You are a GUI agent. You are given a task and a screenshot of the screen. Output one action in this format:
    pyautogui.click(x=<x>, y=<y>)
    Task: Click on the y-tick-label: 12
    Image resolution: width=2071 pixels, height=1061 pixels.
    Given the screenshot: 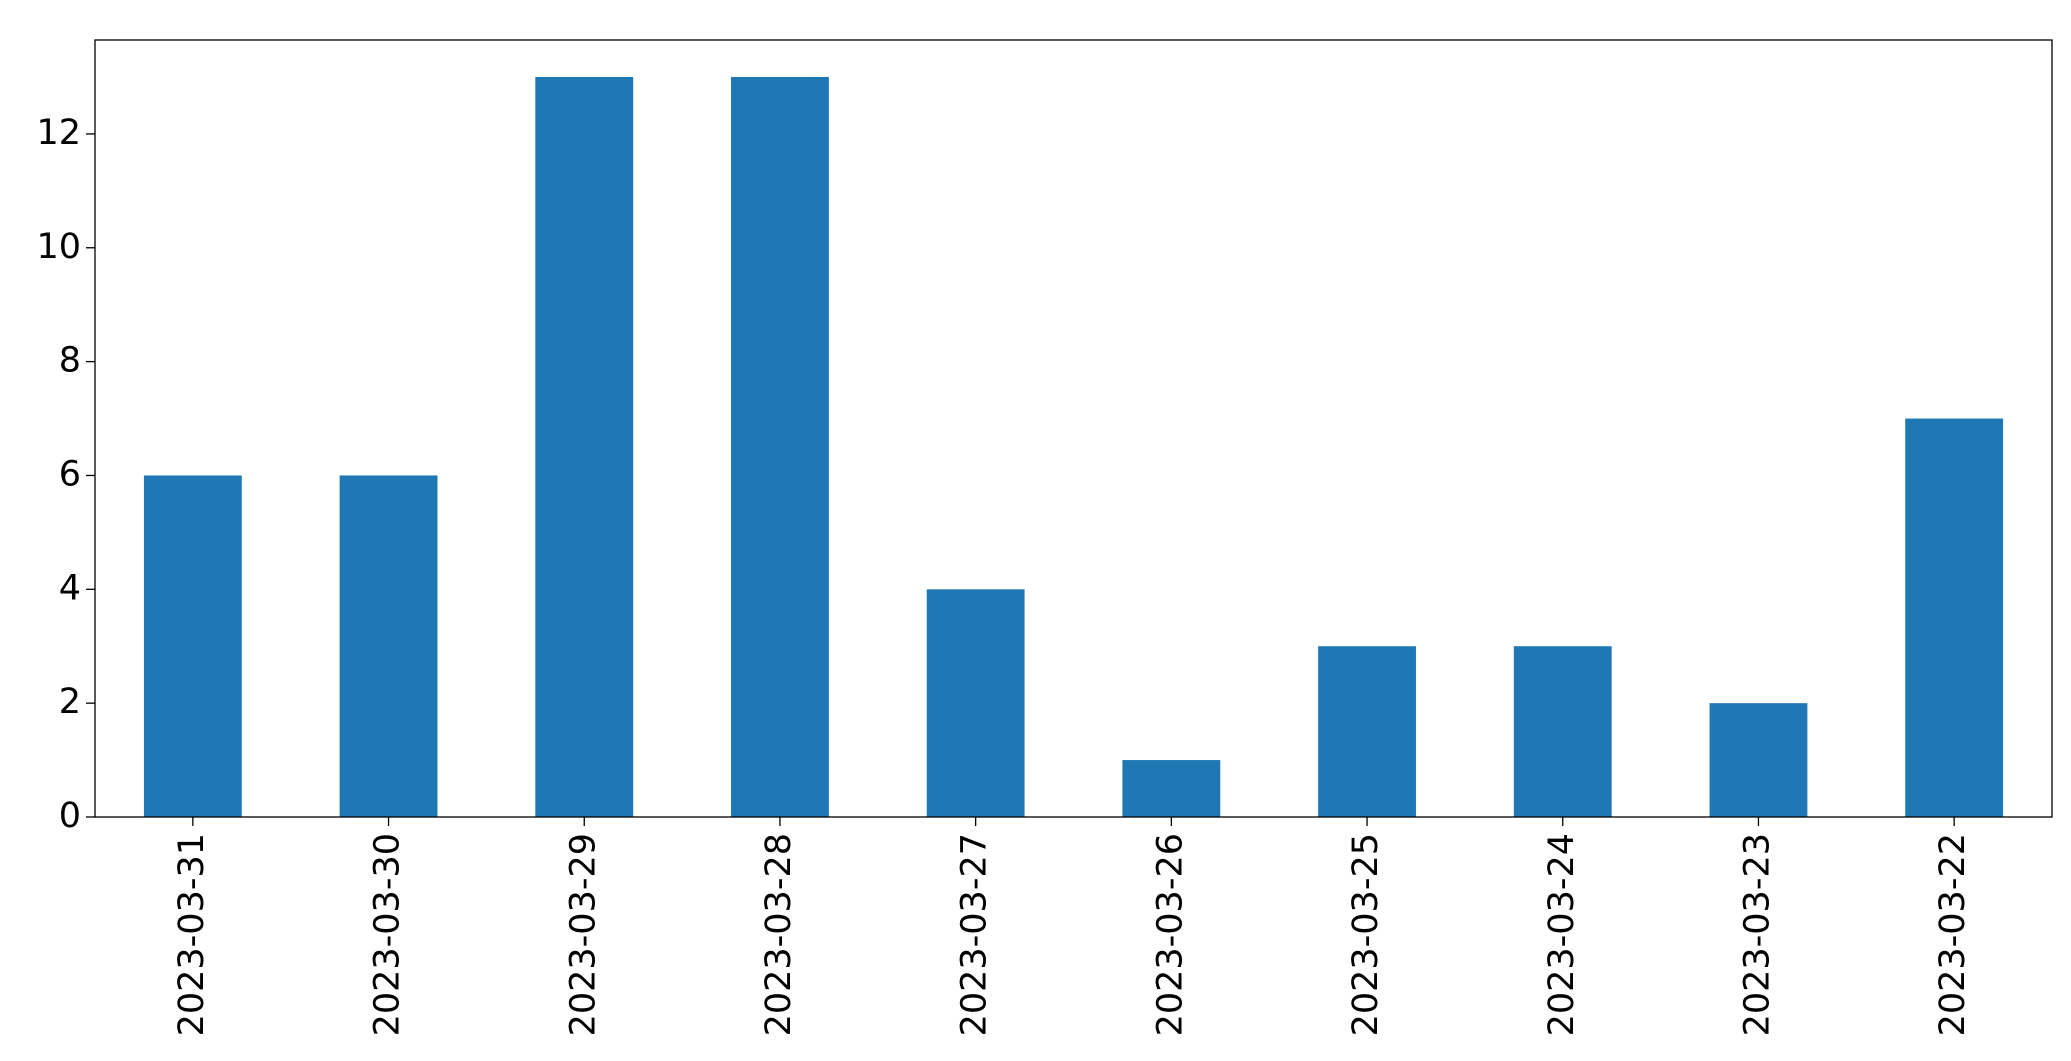 What is the action you would take?
    pyautogui.click(x=58, y=133)
    